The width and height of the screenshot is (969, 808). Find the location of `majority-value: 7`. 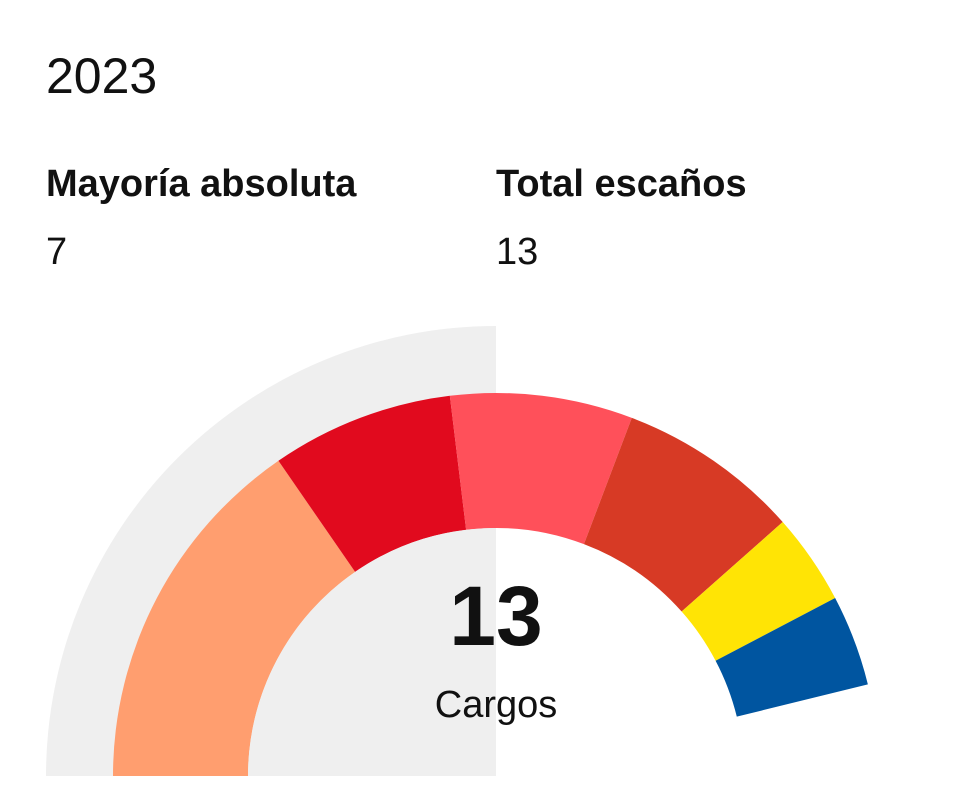

majority-value: 7 is located at coordinates (57, 252).